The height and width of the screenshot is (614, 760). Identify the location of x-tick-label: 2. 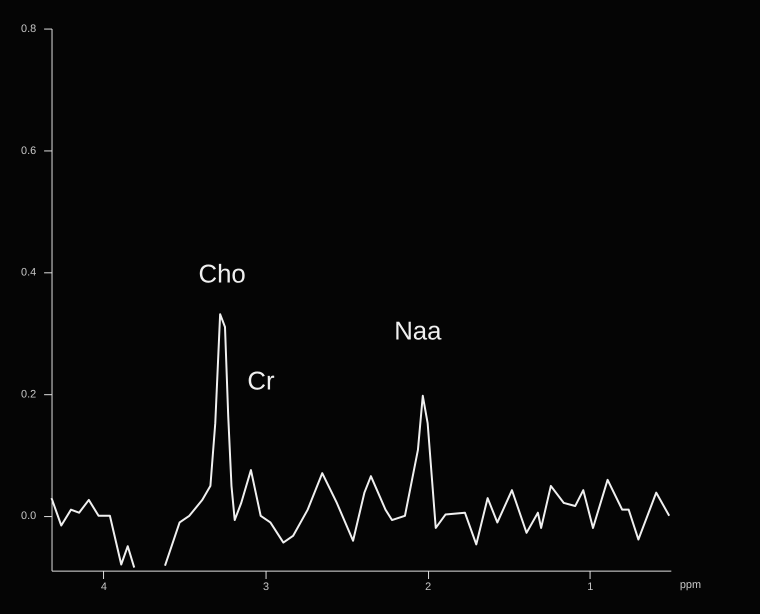
(428, 586).